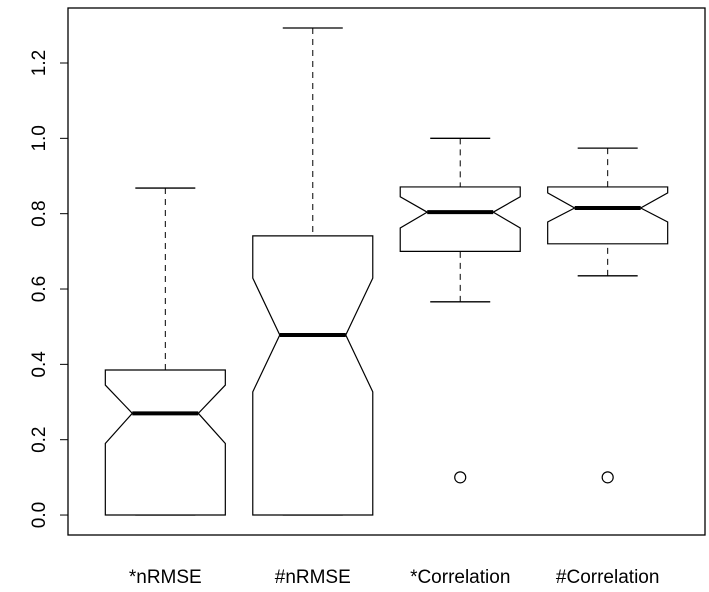  What do you see at coordinates (39, 289) in the screenshot?
I see `y-tick-label: 0.6` at bounding box center [39, 289].